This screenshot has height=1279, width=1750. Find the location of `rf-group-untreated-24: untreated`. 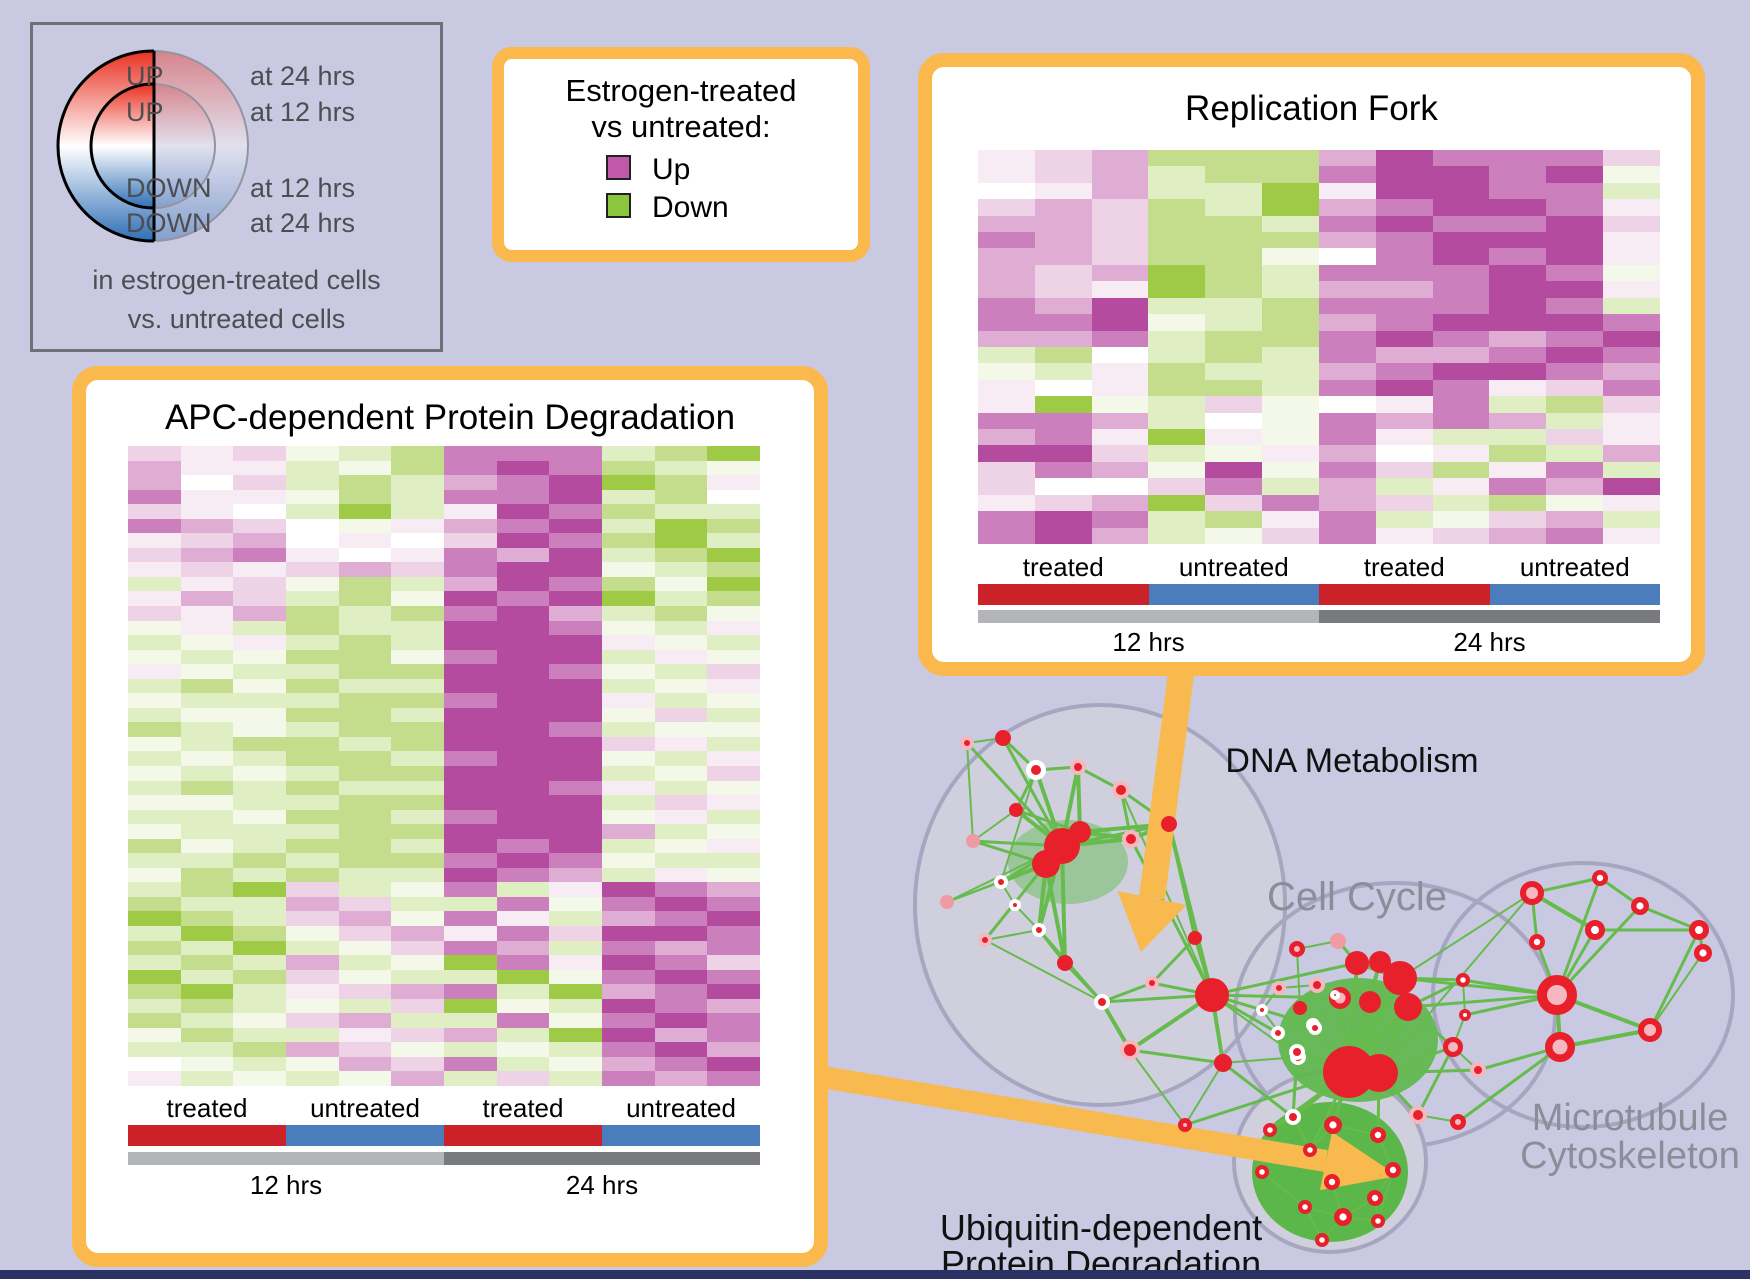

rf-group-untreated-24: untreated is located at coordinates (1574, 567).